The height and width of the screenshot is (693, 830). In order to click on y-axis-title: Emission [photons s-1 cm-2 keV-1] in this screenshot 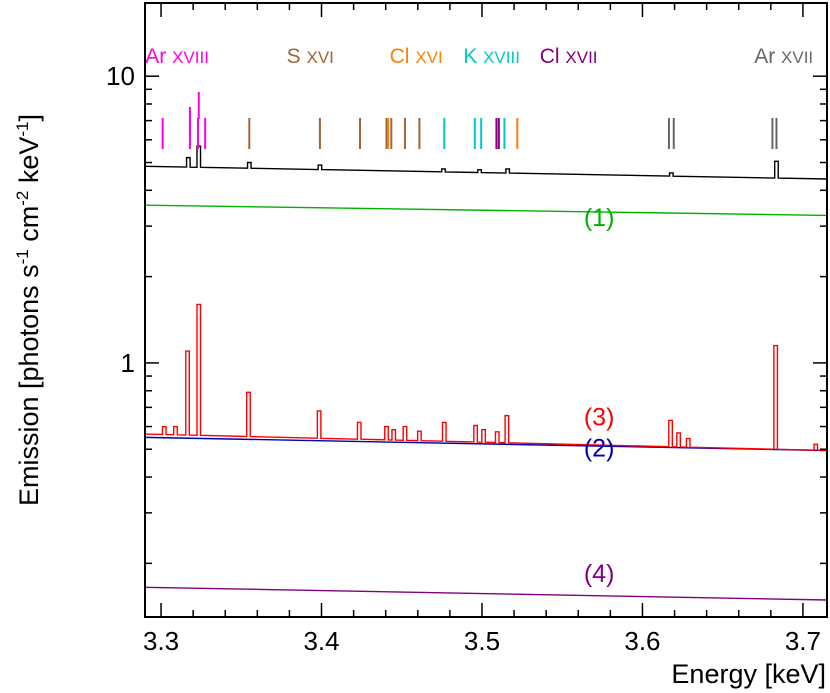, I will do `click(28, 310)`.